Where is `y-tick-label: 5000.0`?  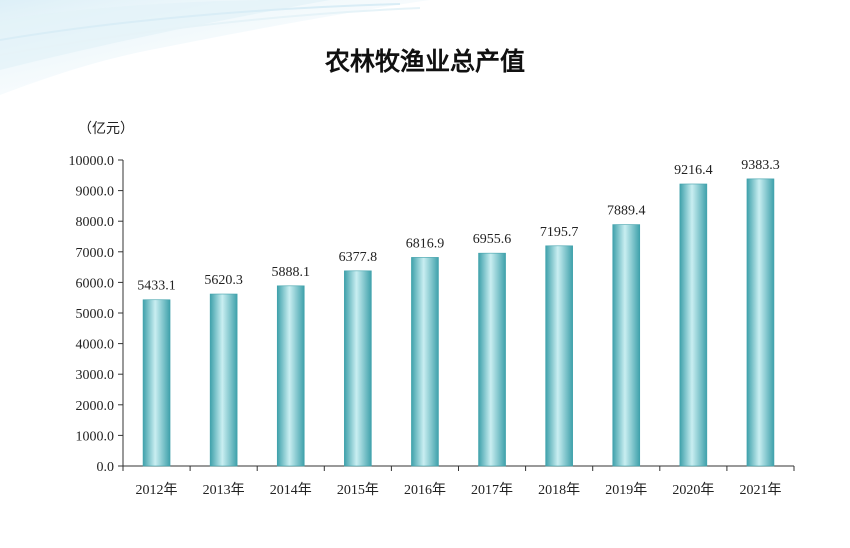
y-tick-label: 5000.0 is located at coordinates (95, 314).